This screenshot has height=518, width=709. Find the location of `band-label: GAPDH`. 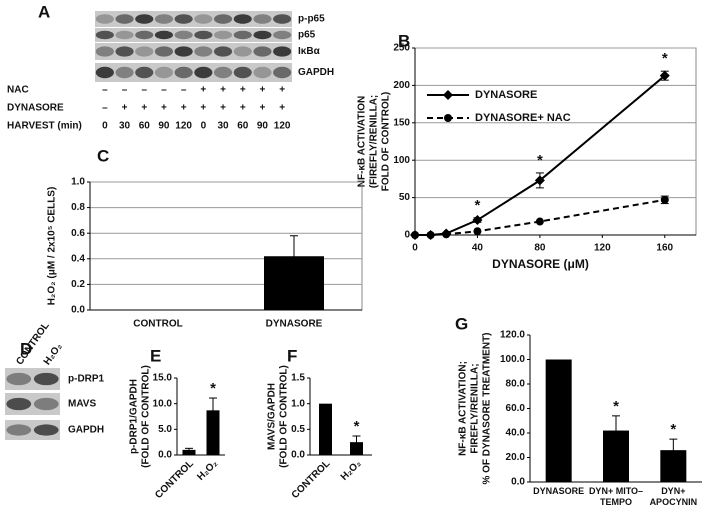

band-label: GAPDH is located at coordinates (86, 430).